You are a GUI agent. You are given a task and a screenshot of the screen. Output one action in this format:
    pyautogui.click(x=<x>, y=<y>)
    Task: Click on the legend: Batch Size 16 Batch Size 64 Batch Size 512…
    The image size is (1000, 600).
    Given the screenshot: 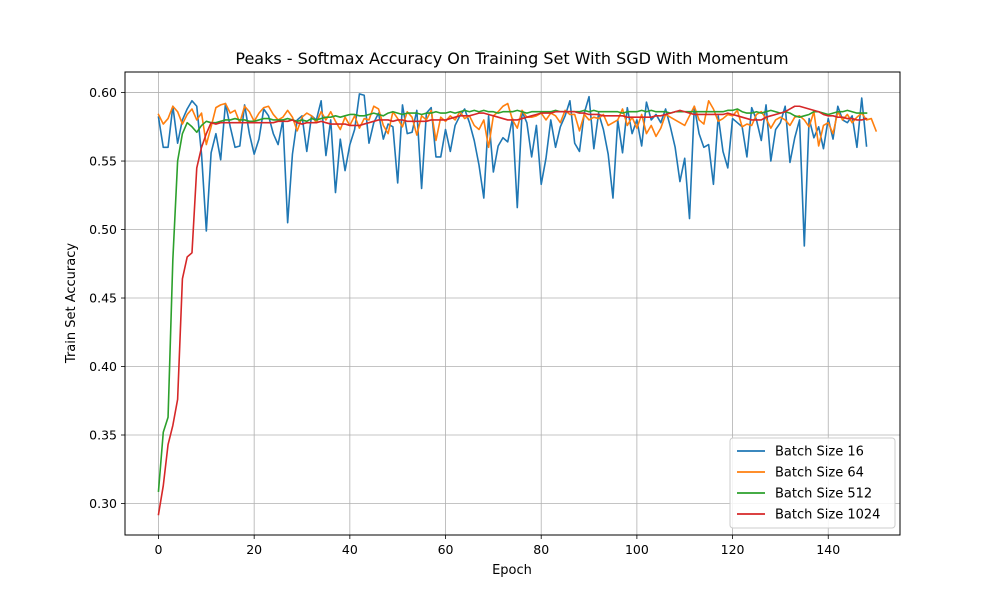 What is the action you would take?
    pyautogui.click(x=812, y=483)
    